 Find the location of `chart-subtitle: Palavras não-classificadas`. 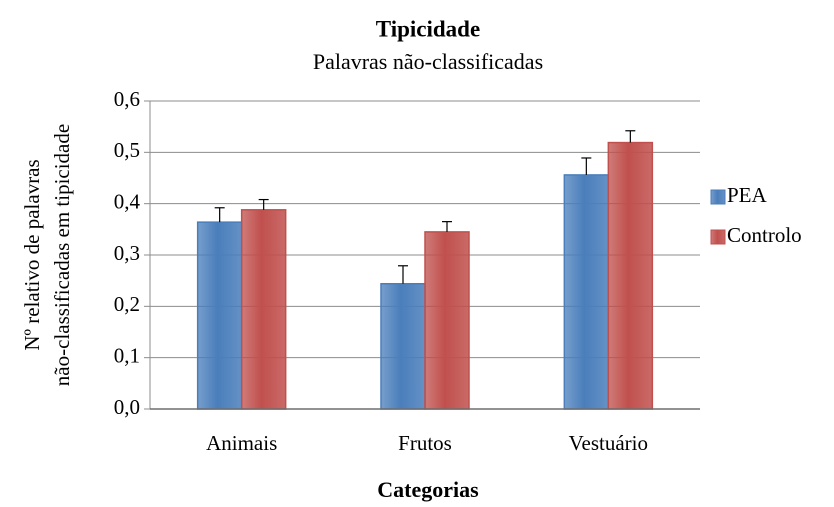

chart-subtitle: Palavras não-classificadas is located at coordinates (428, 61).